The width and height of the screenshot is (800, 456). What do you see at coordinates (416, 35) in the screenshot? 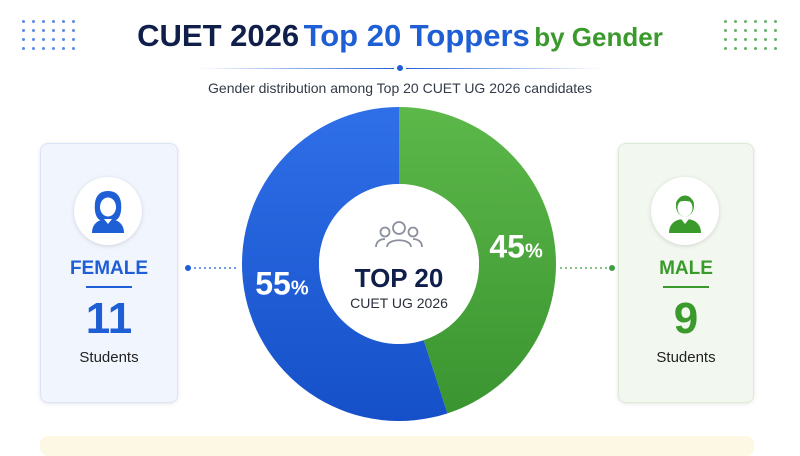
I see `title-part-toppers: Top 20 Toppers` at bounding box center [416, 35].